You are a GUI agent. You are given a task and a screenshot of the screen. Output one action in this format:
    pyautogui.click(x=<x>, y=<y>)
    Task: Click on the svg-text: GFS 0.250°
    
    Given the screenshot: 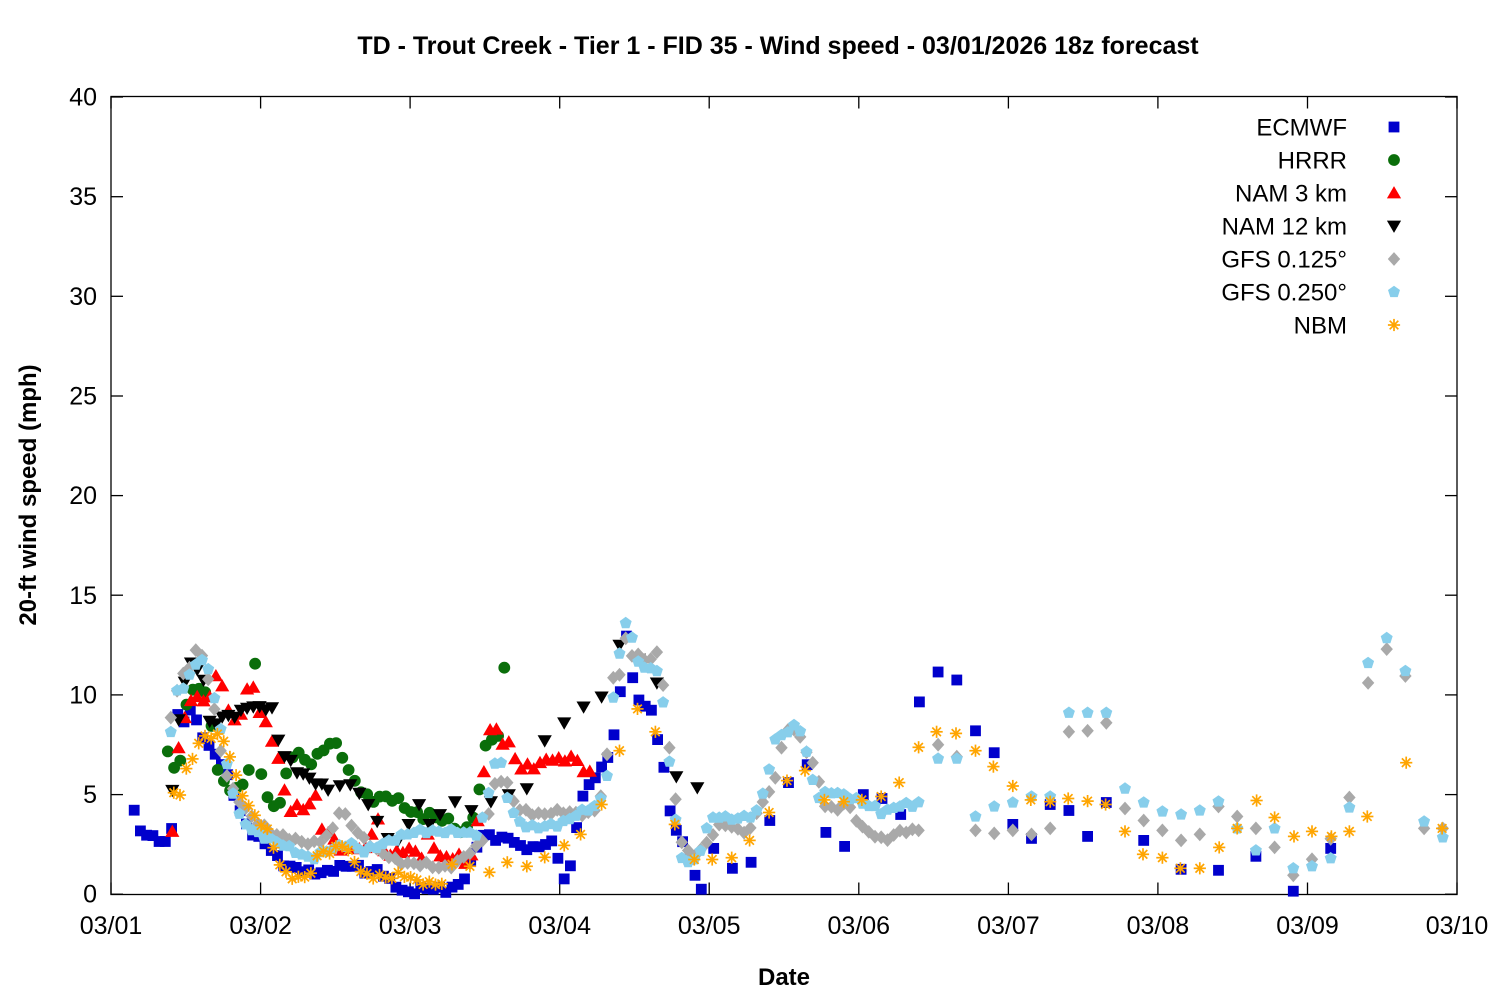 What is the action you would take?
    pyautogui.click(x=1284, y=293)
    